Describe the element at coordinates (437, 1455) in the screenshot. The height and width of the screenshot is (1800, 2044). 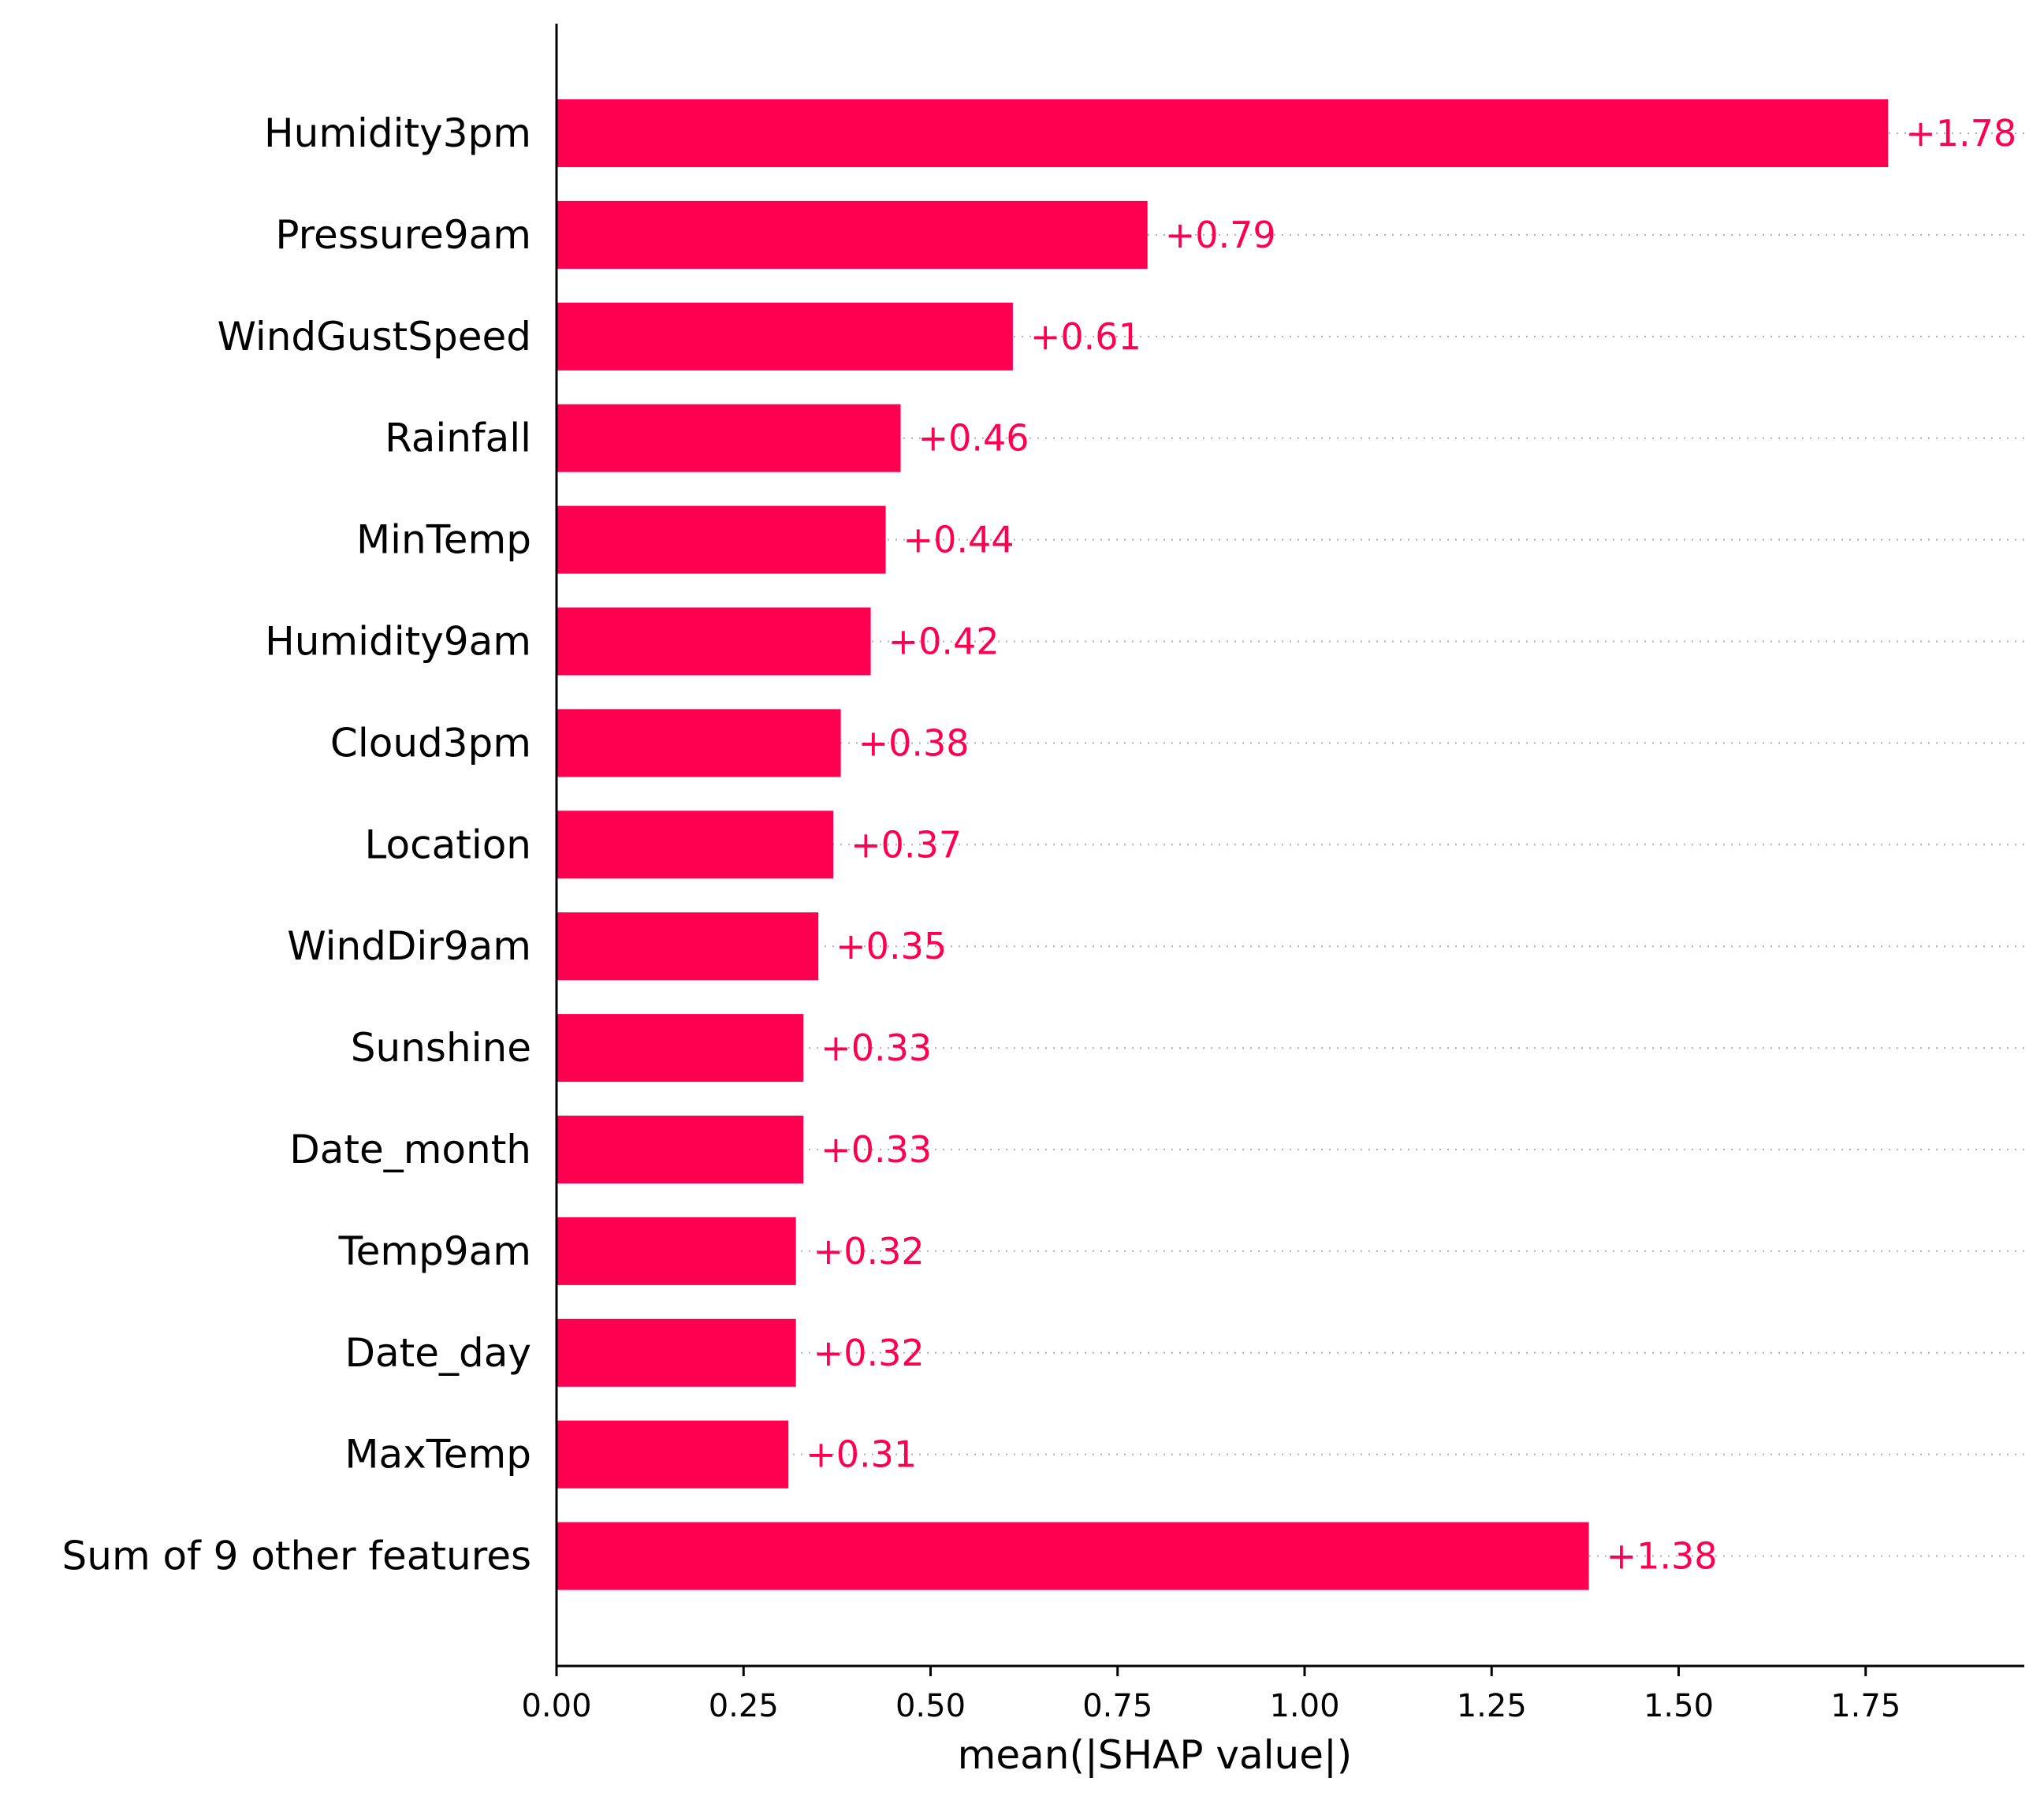
I see `category-label: MaxTemp` at that location.